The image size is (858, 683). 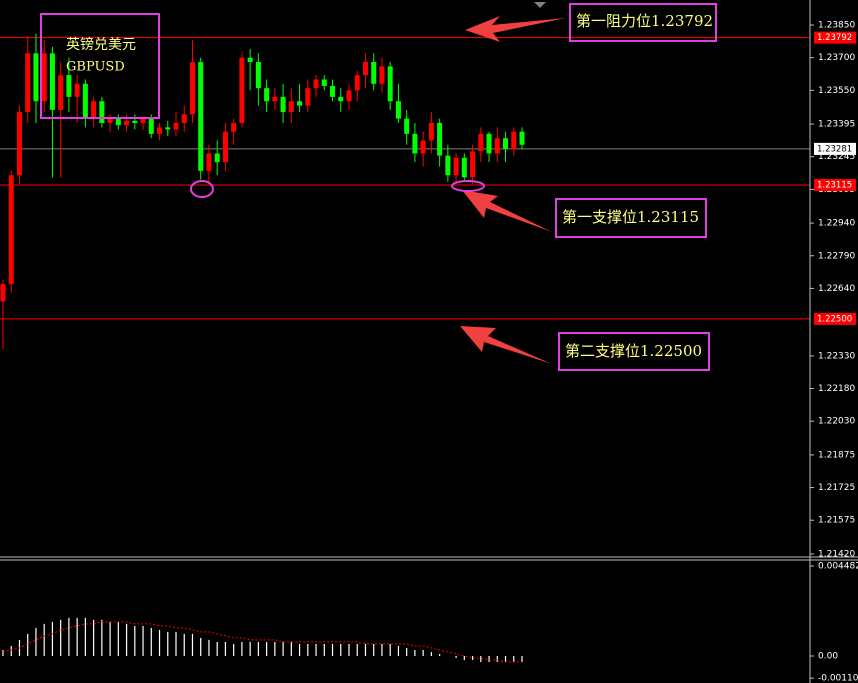 I want to click on signal-line, so click(x=262, y=642).